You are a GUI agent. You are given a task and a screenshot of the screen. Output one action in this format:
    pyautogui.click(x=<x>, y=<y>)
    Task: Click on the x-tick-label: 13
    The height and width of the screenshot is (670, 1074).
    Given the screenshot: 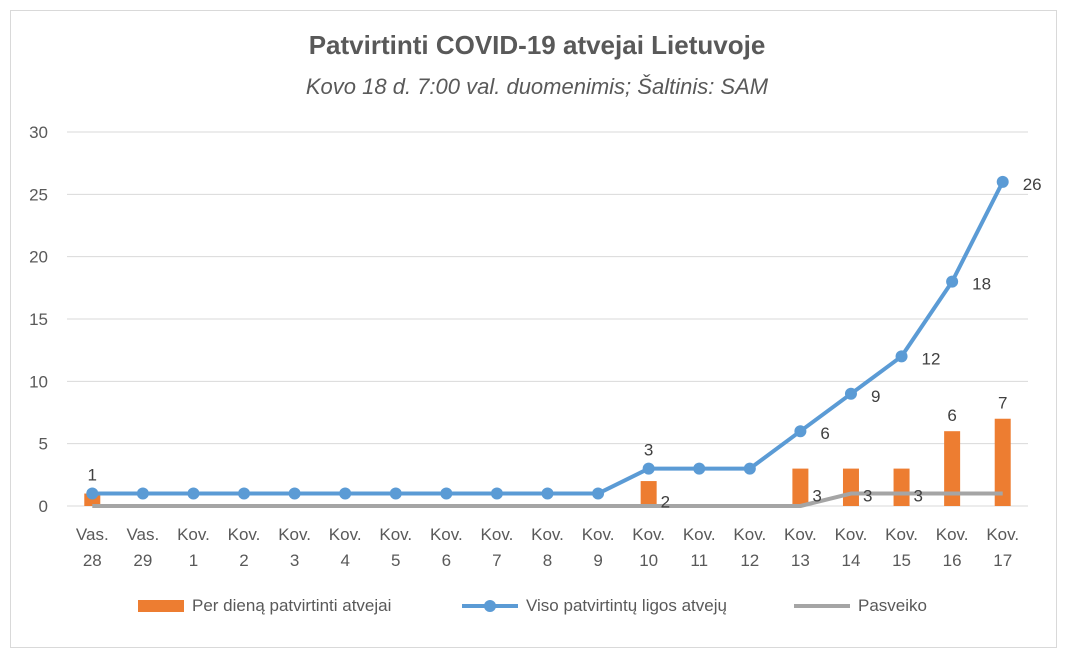 What is the action you would take?
    pyautogui.click(x=800, y=560)
    